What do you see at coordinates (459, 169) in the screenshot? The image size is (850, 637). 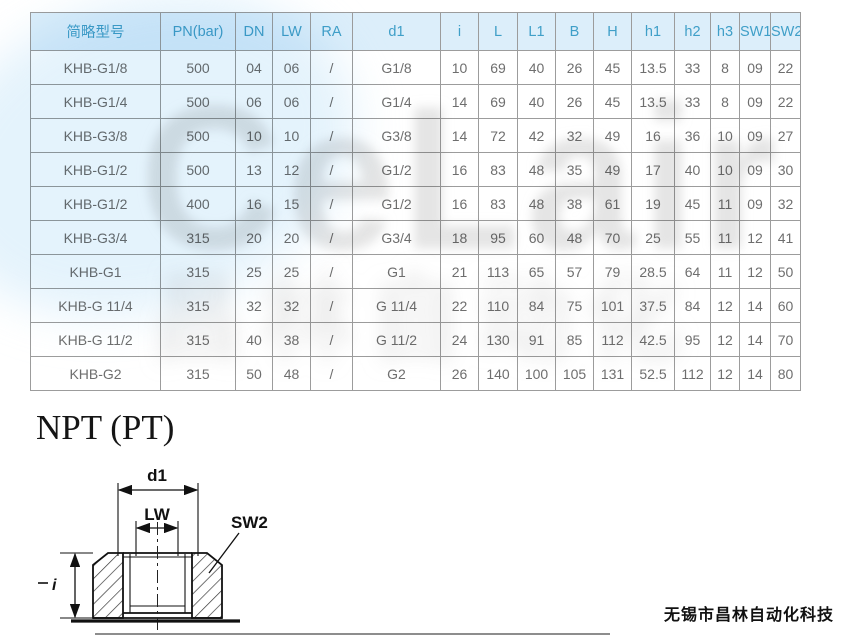 I see `table-cell: 16` at bounding box center [459, 169].